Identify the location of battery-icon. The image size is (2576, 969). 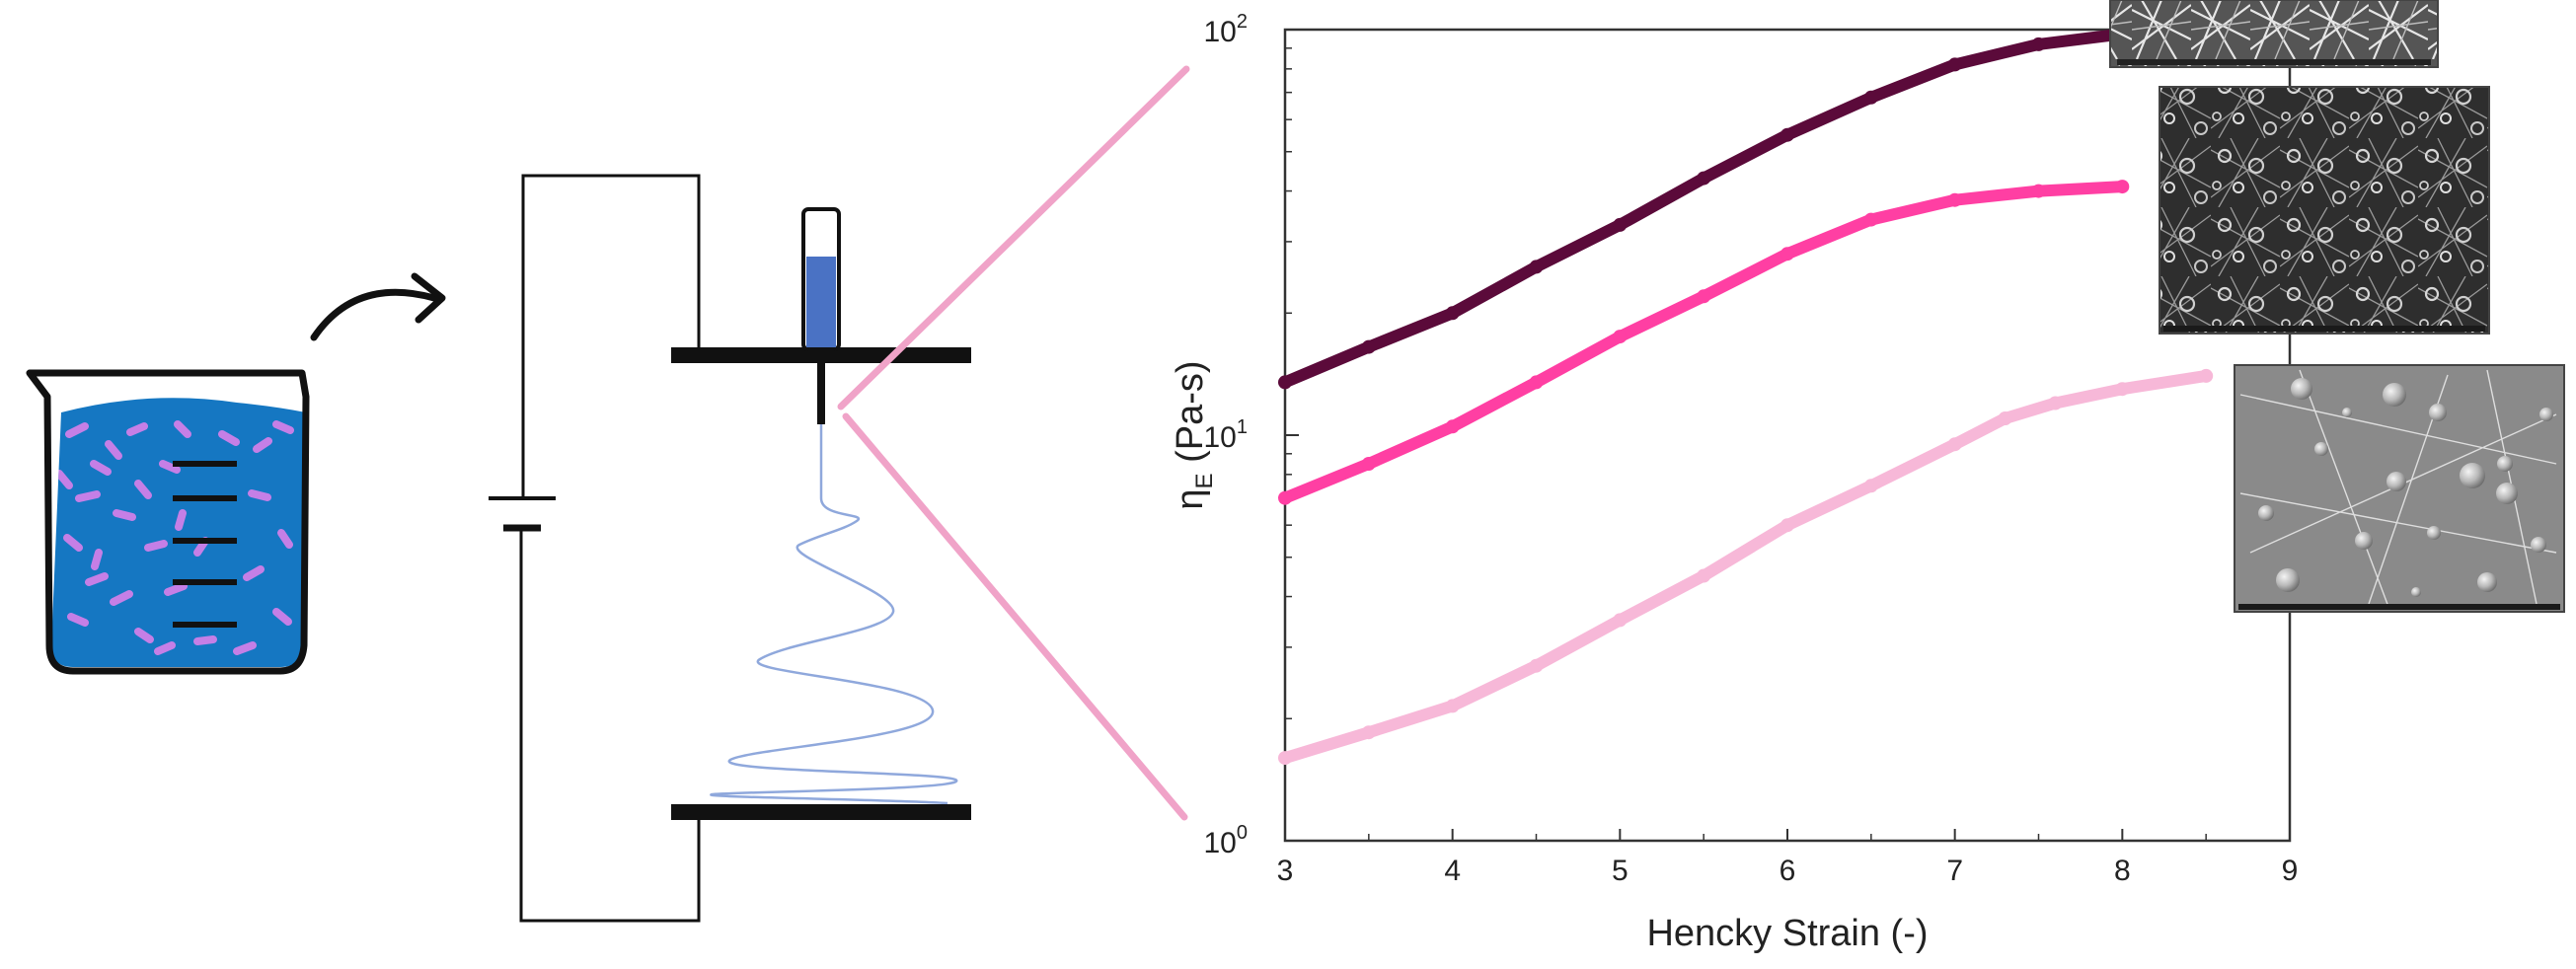
(522, 514).